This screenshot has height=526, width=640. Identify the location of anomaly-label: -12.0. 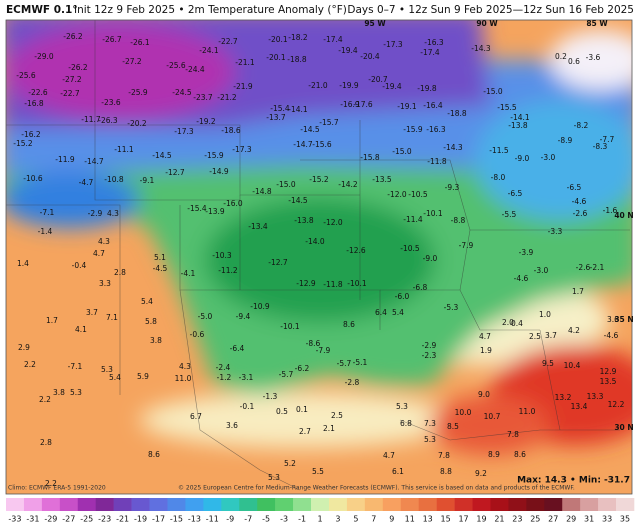
(333, 222).